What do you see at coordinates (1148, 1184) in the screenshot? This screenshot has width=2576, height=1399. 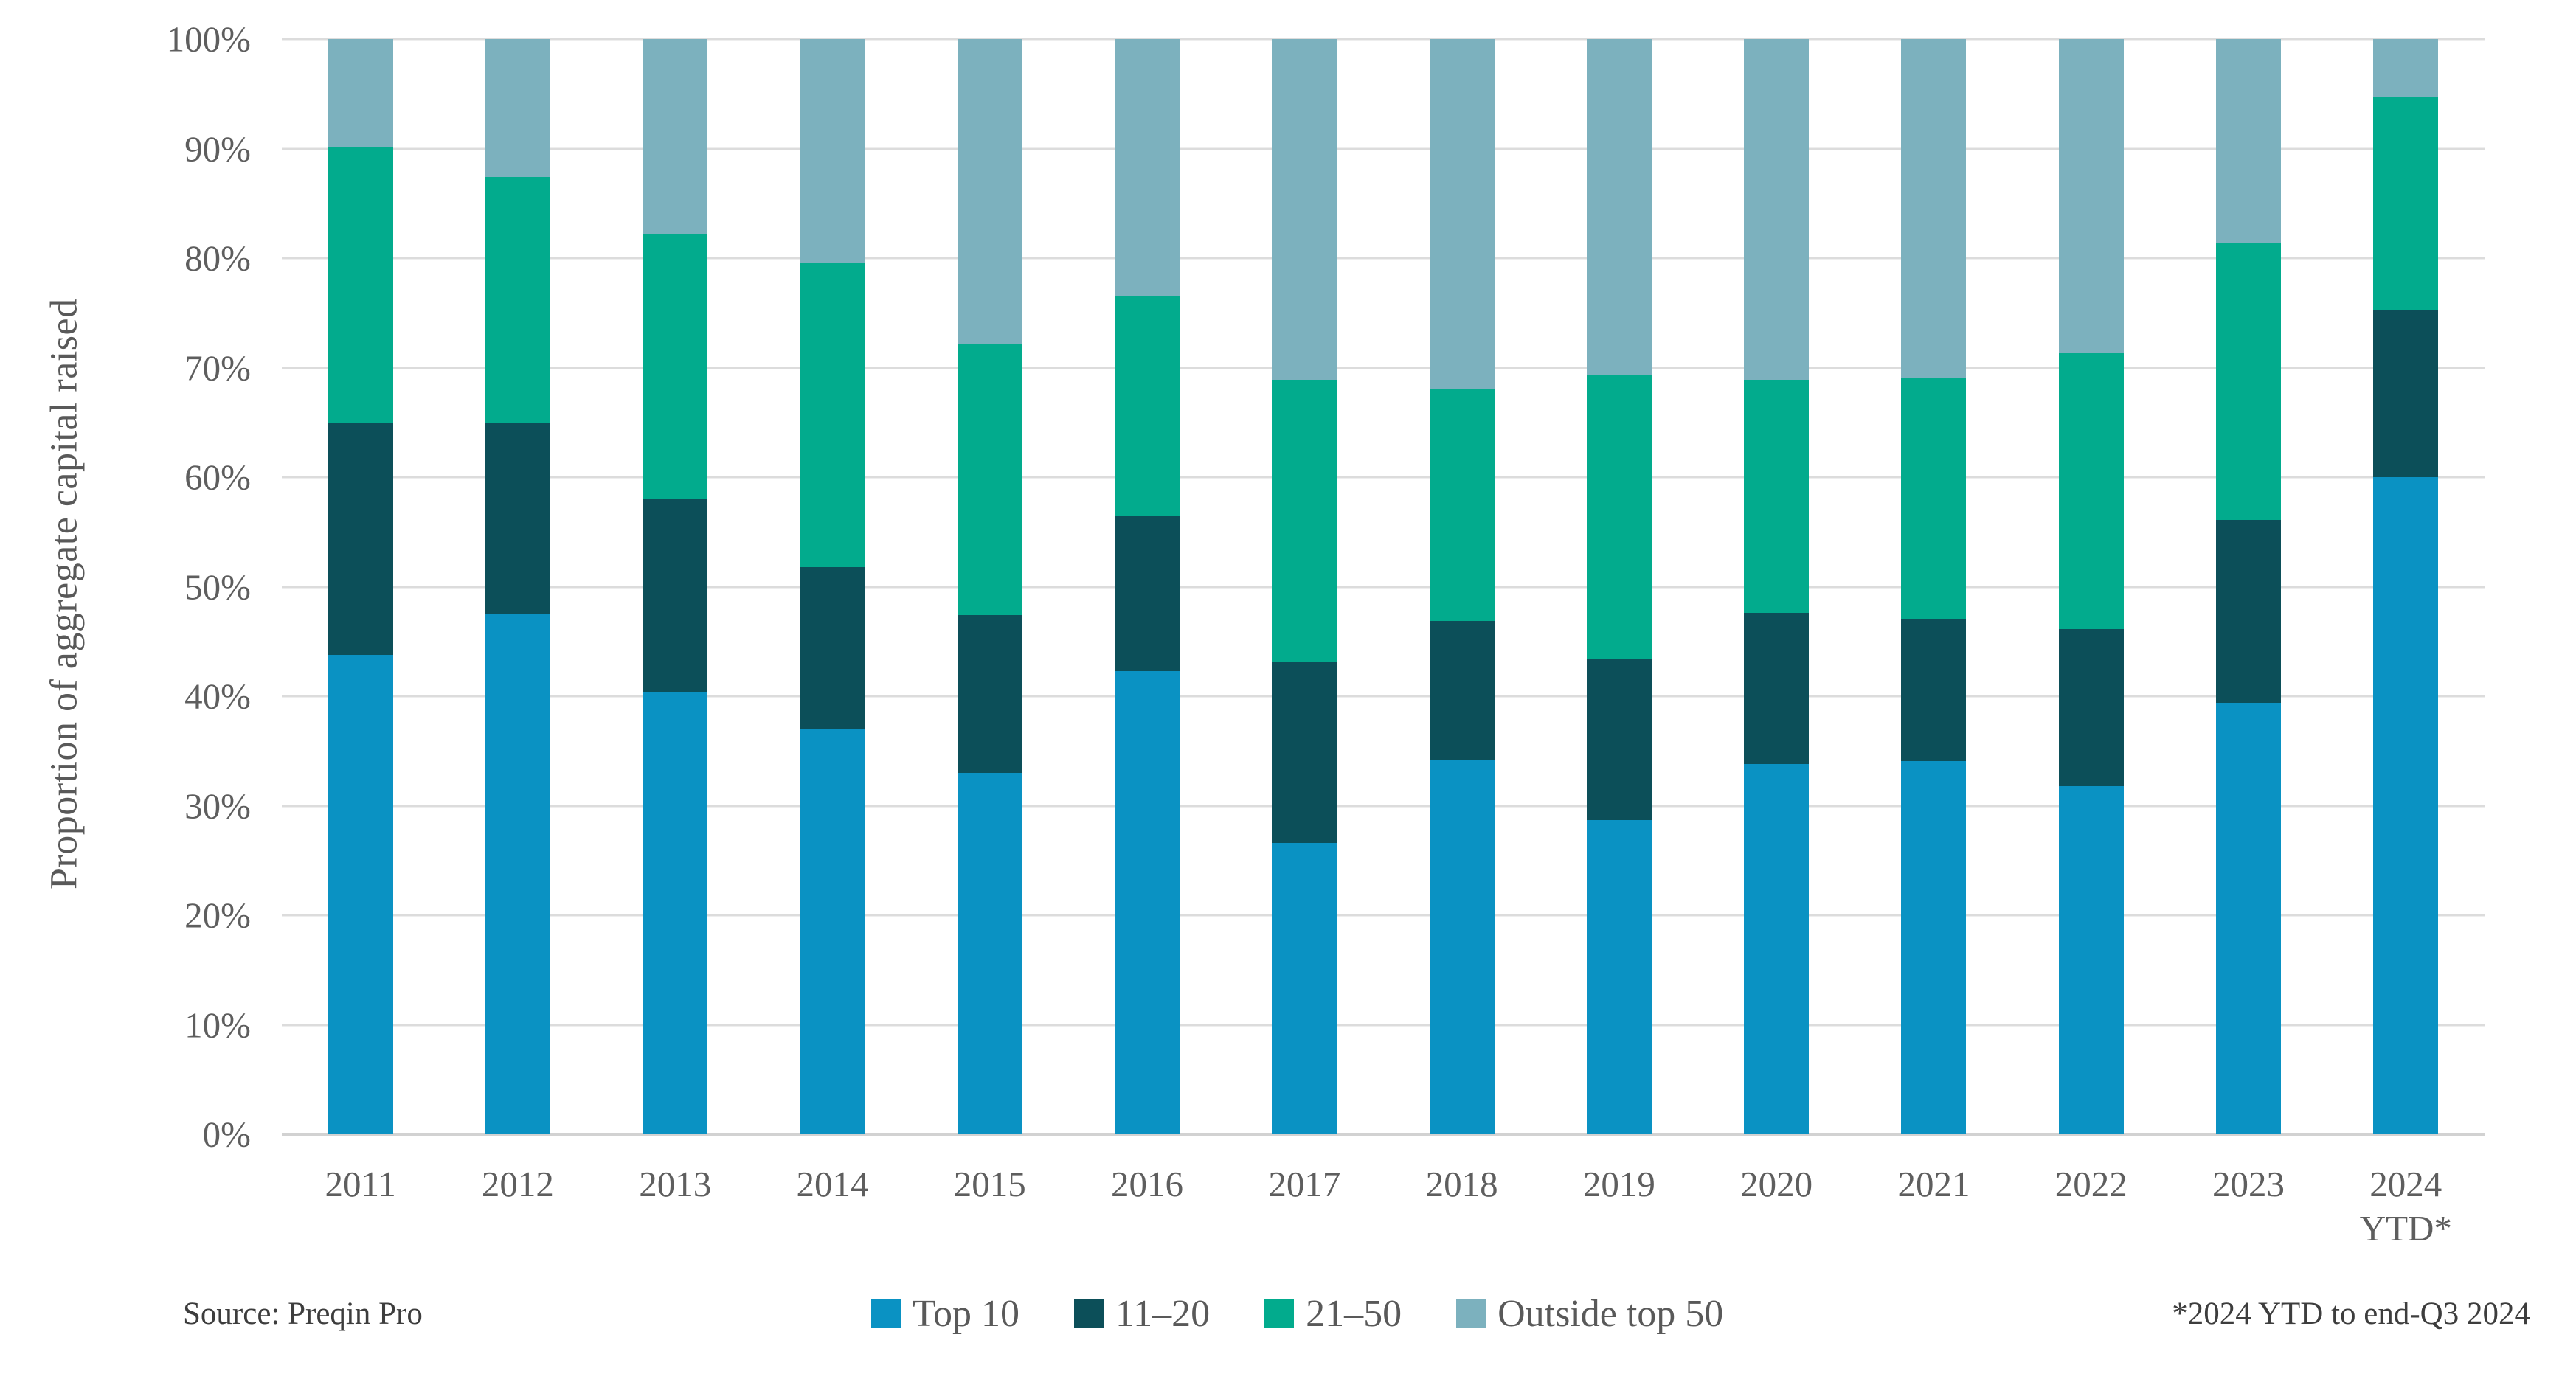 I see `x-axis-label-2016: 2016` at bounding box center [1148, 1184].